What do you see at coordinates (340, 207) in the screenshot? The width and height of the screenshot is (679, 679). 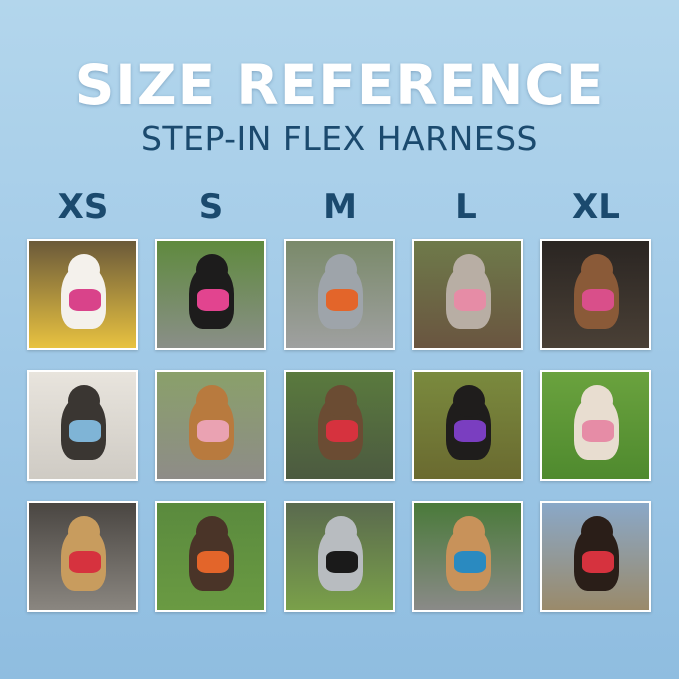 I see `size-label-m: M` at bounding box center [340, 207].